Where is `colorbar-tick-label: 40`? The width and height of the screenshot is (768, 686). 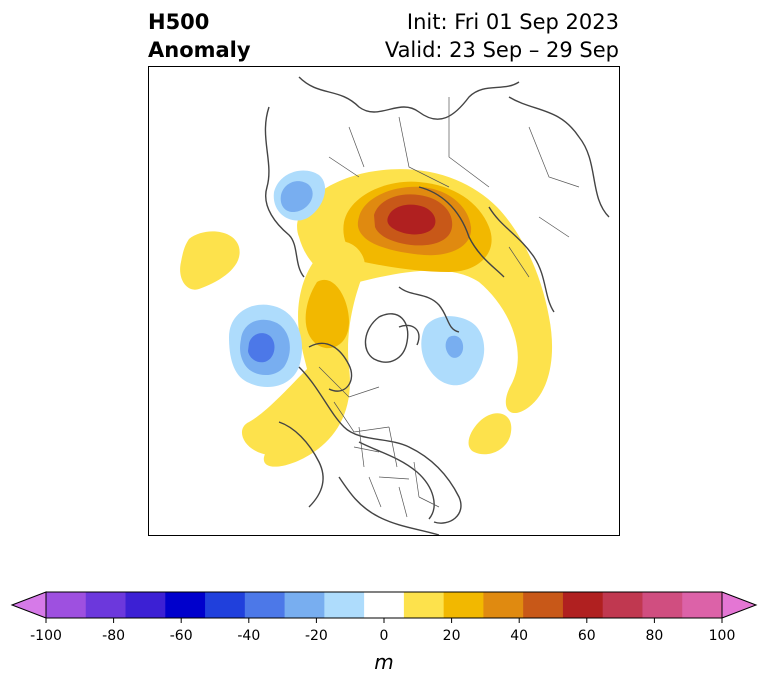
colorbar-tick-label: 40 is located at coordinates (519, 636).